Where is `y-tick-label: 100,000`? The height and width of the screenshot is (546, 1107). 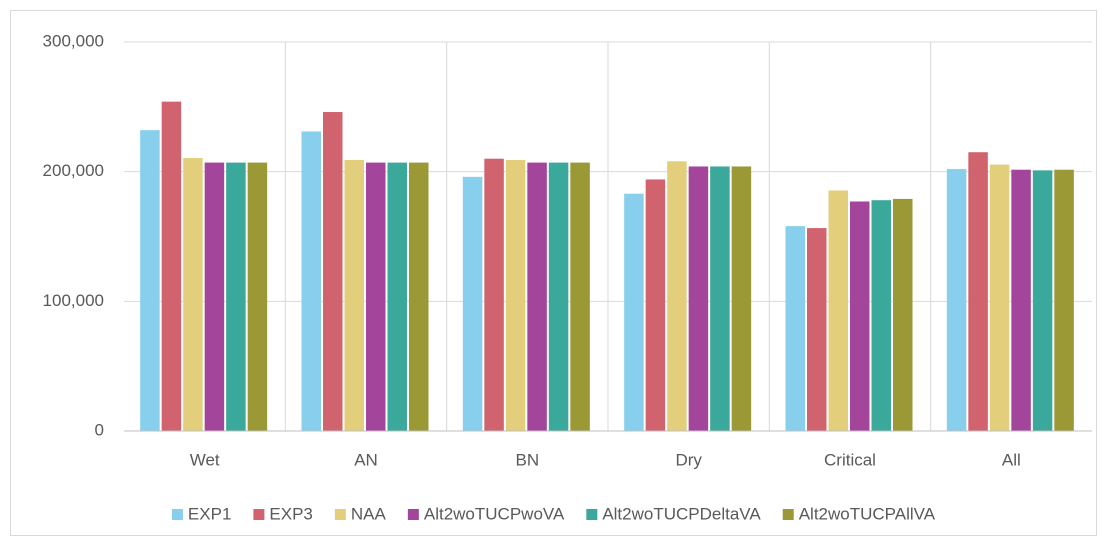 y-tick-label: 100,000 is located at coordinates (73, 300).